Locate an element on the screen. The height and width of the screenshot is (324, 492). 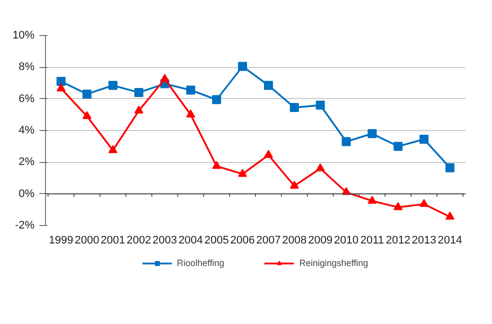
x-tick-label: 2001 is located at coordinates (113, 240).